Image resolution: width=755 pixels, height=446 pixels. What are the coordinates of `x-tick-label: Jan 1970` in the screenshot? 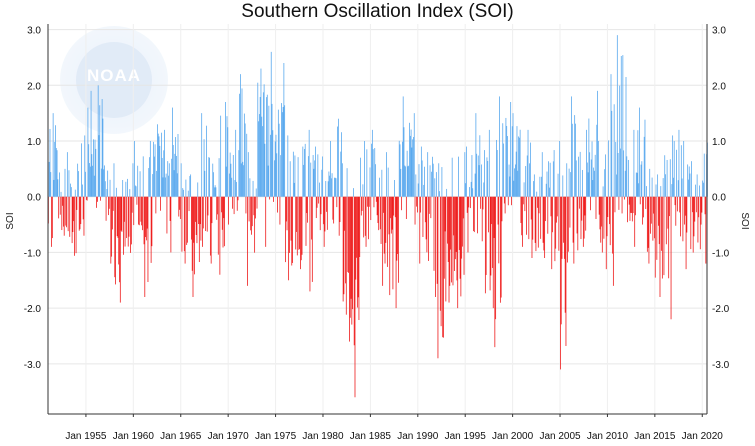 It's located at (229, 436).